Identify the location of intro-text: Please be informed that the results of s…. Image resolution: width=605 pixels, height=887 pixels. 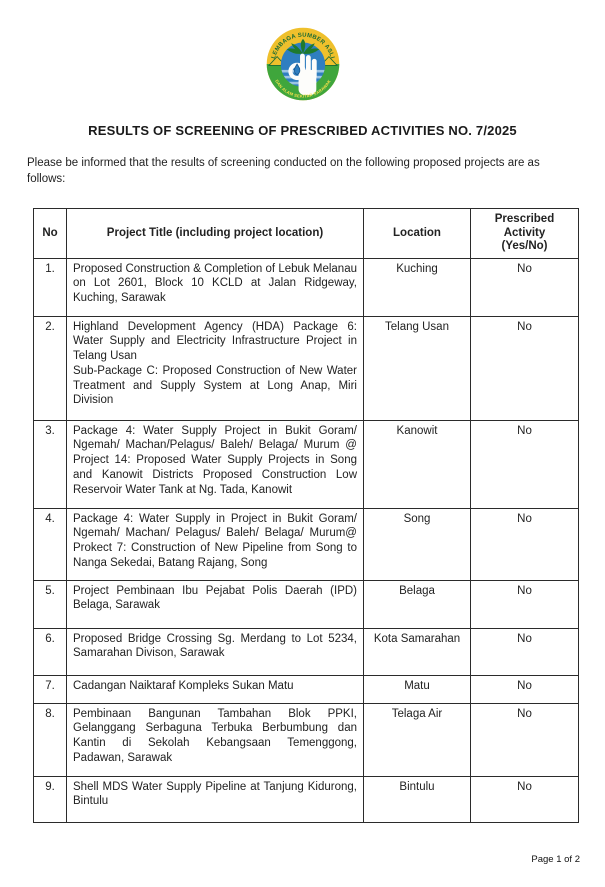
(283, 171).